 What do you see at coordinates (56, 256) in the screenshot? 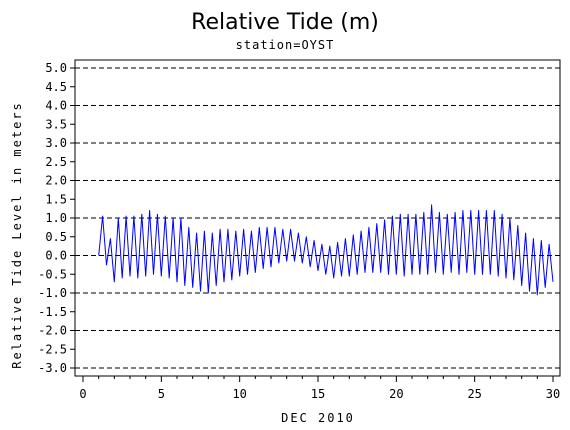
I see `y-tick-label: 0.0` at bounding box center [56, 256].